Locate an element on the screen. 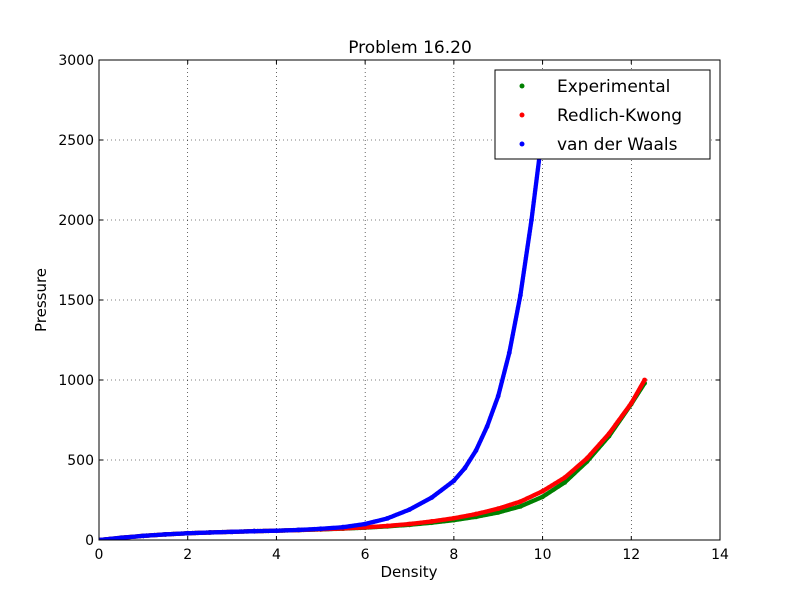 This screenshot has width=800, height=600. x-tick-label: 12 is located at coordinates (631, 555).